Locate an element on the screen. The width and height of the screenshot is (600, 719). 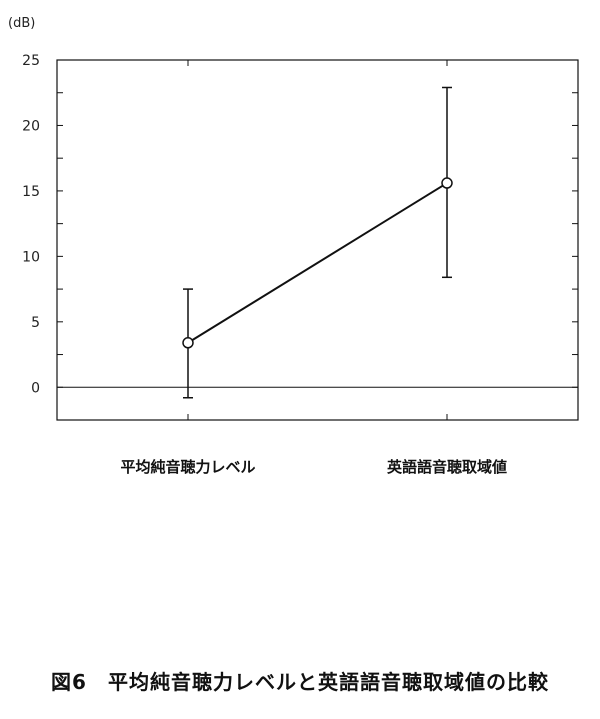
series-line is located at coordinates (317, 263).